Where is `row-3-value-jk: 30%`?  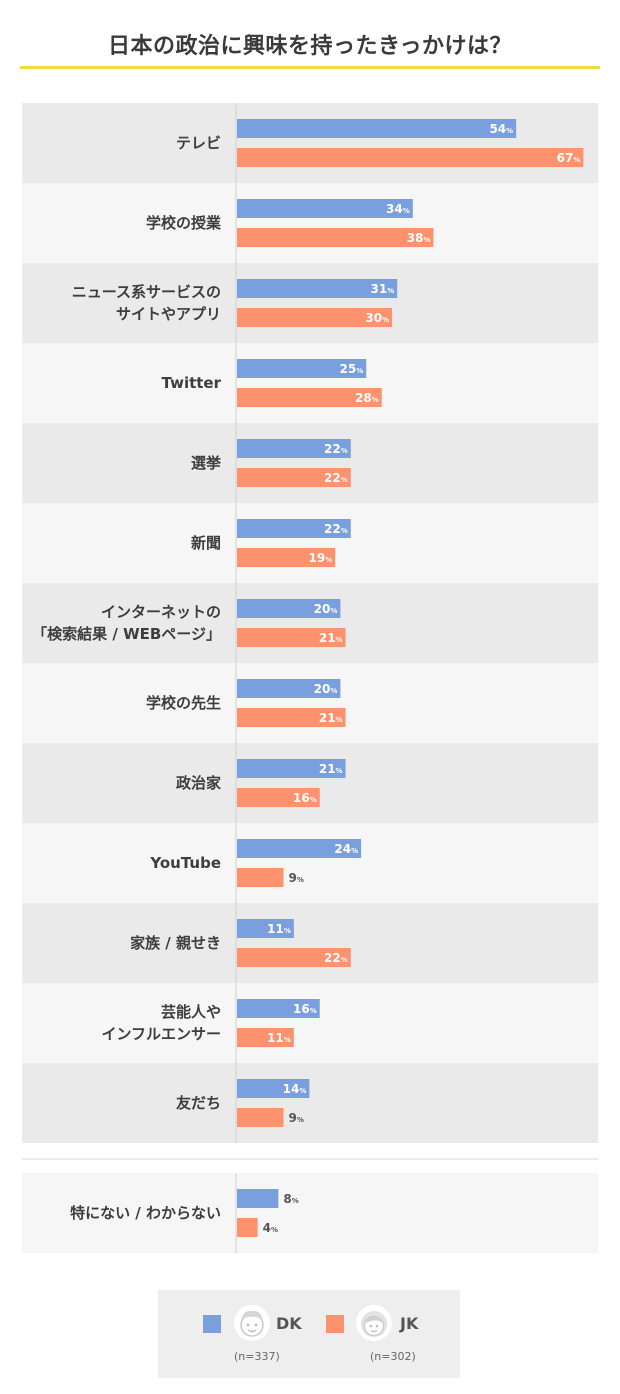
row-3-value-jk: 30% is located at coordinates (377, 318).